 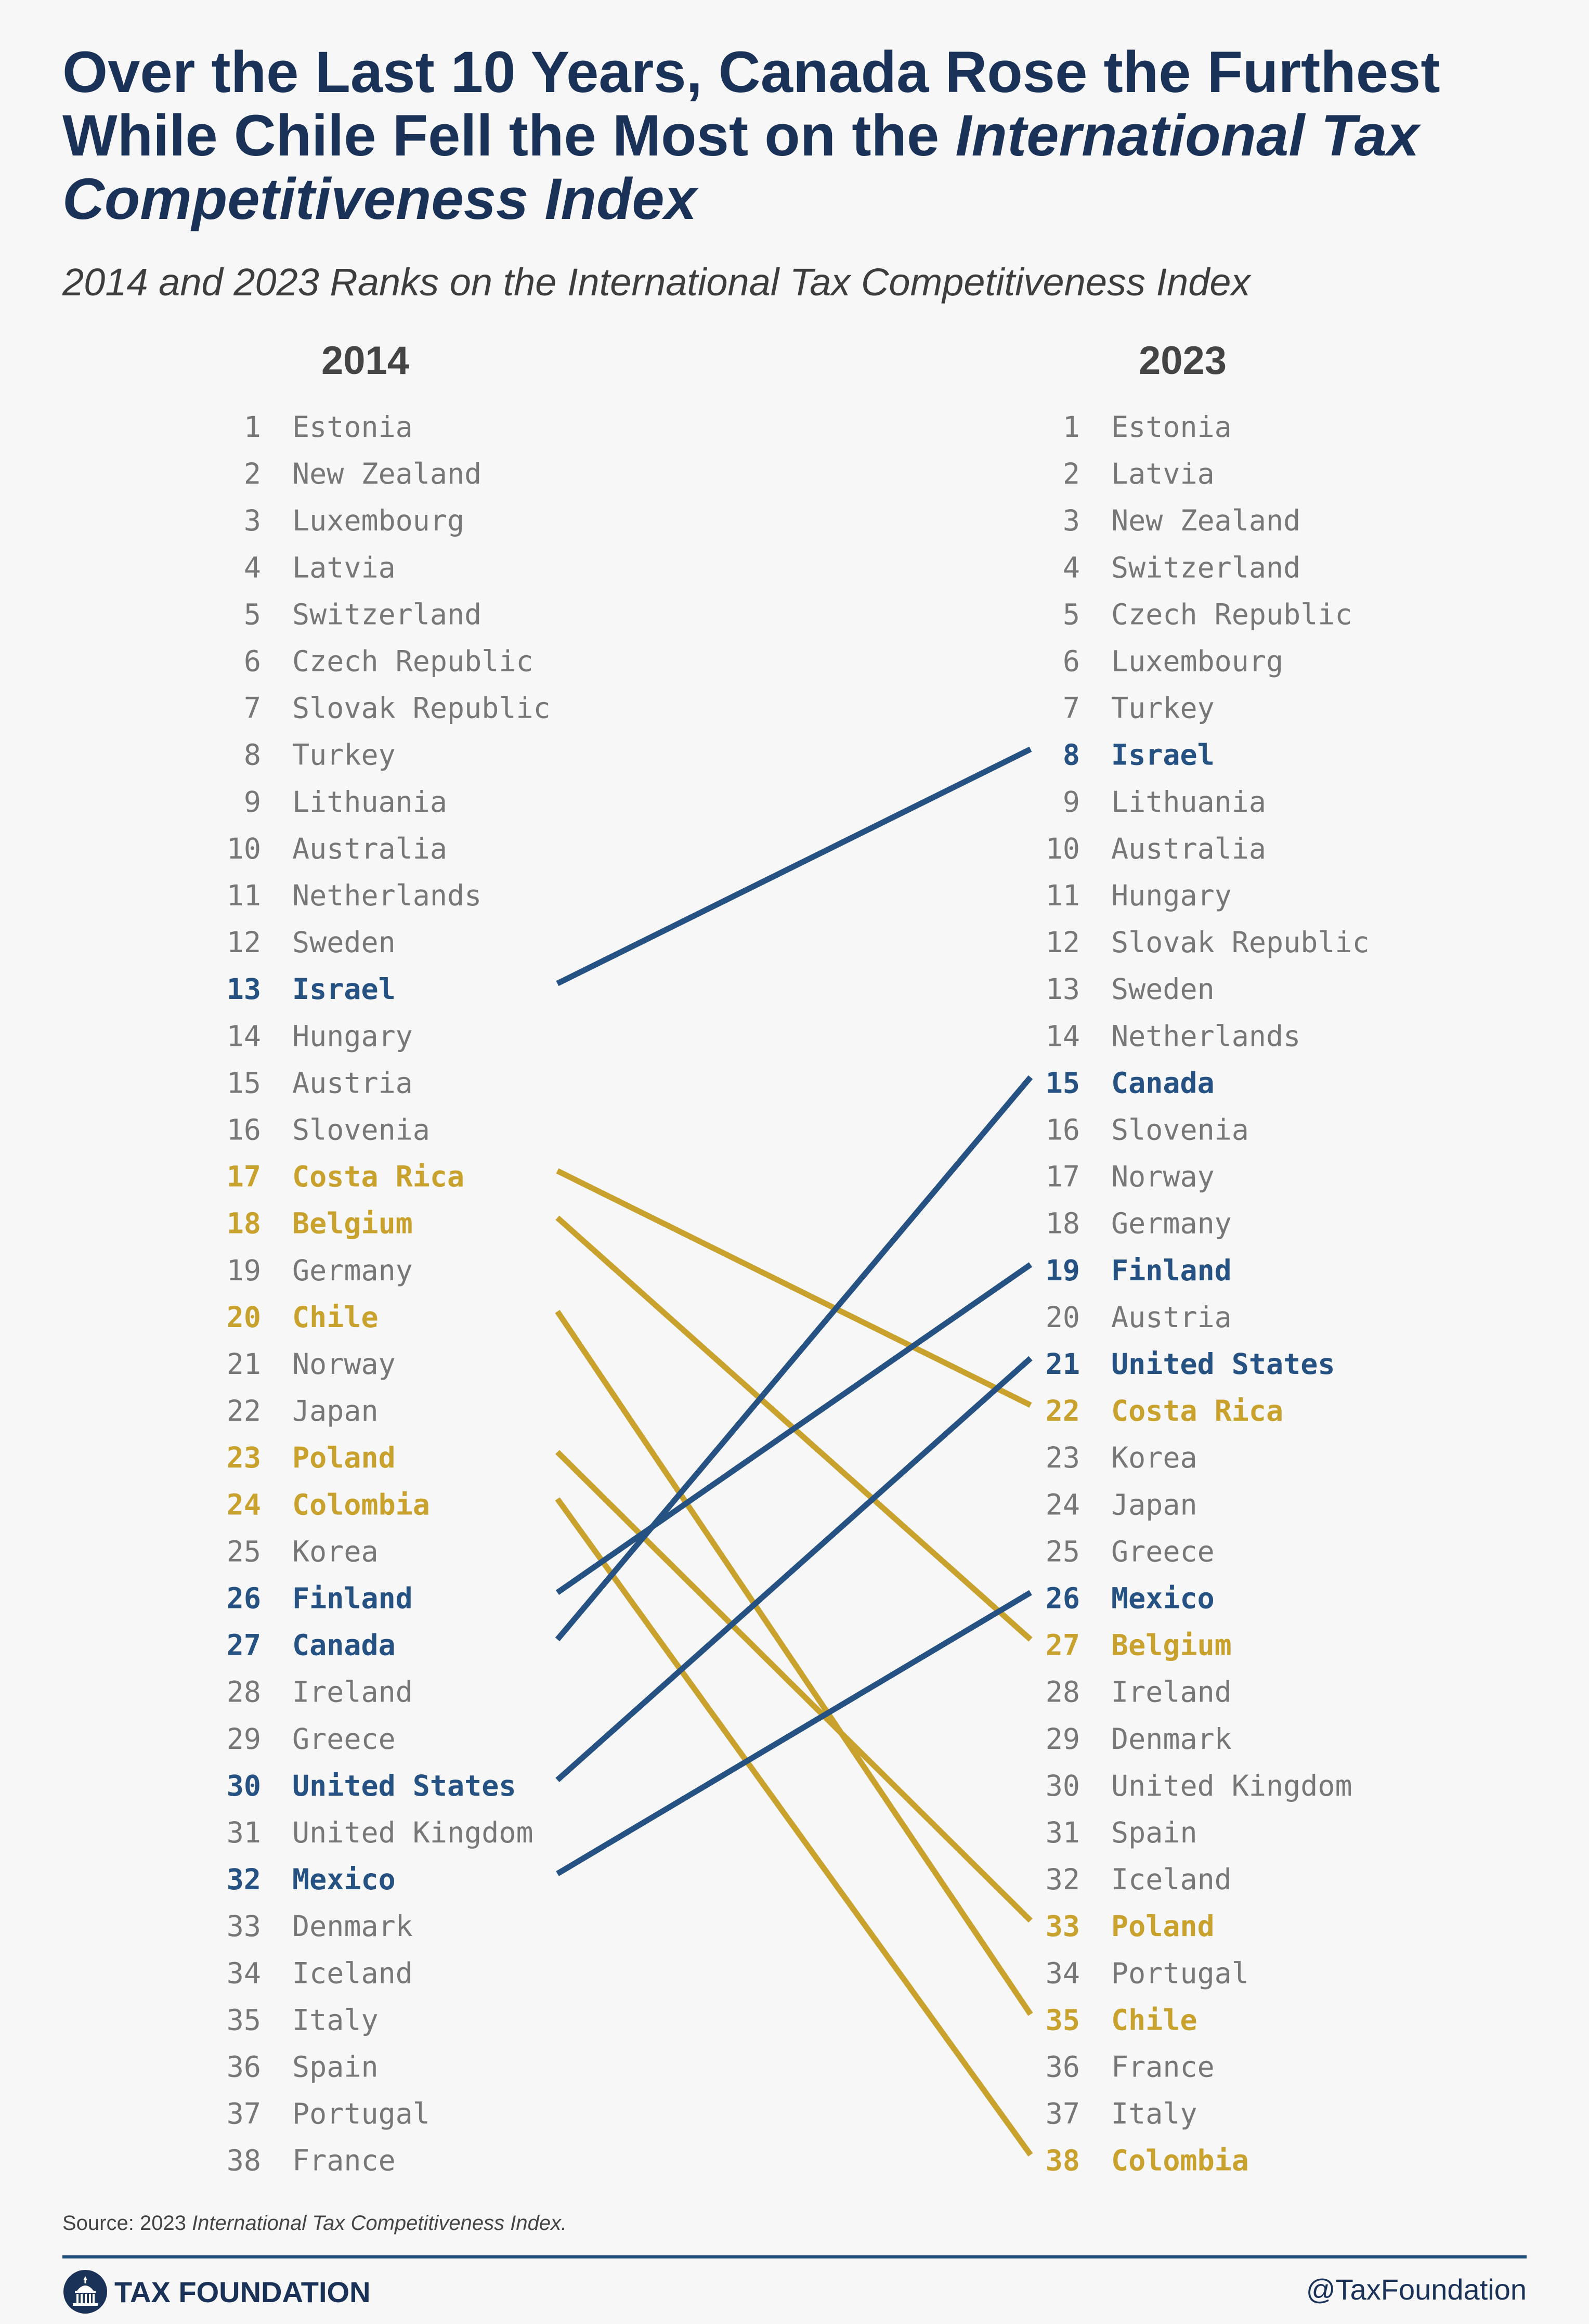 I want to click on right-country-netherlands: Netherlands, so click(x=1205, y=1036).